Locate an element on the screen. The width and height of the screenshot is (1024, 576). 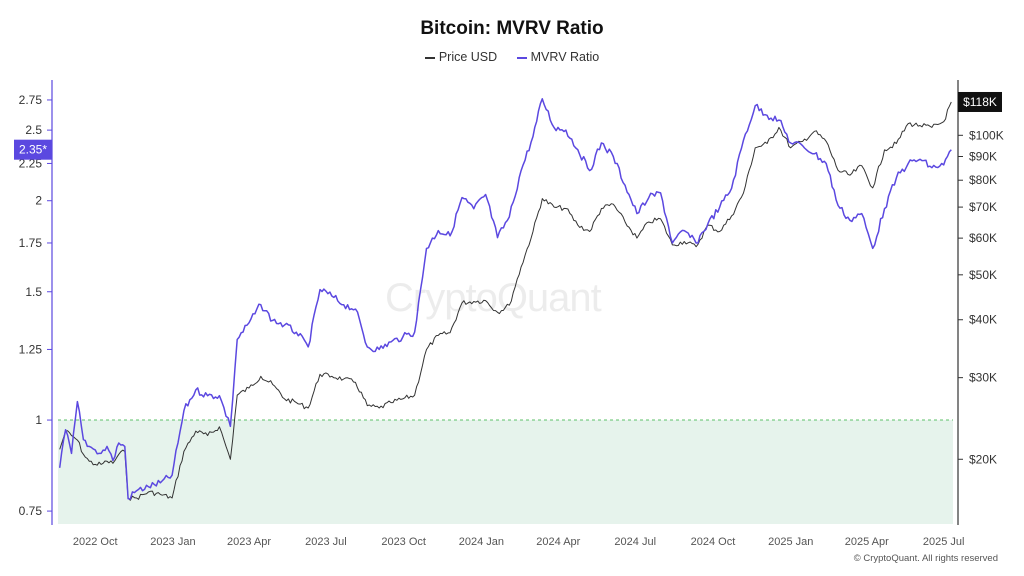
legend: Price USD MVRV Ratio is located at coordinates (512, 57).